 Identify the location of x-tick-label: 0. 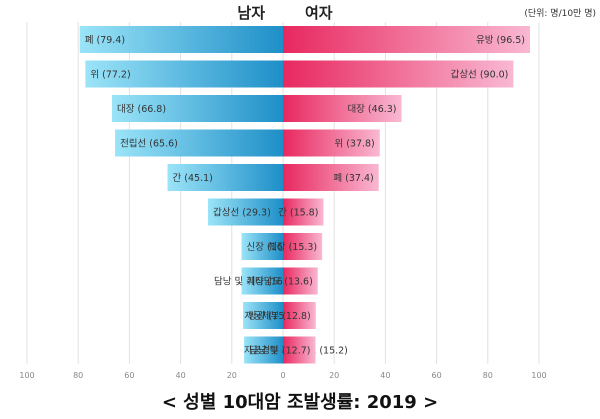
(282, 375).